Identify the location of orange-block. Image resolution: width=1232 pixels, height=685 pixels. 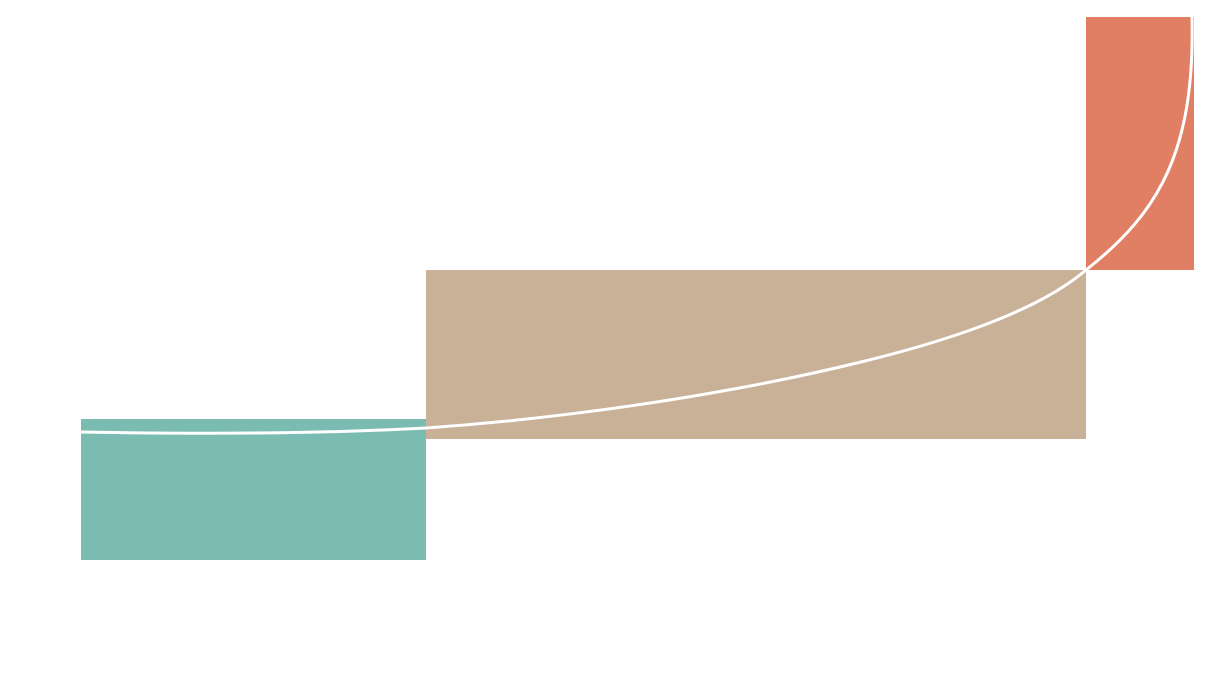
(1140, 143).